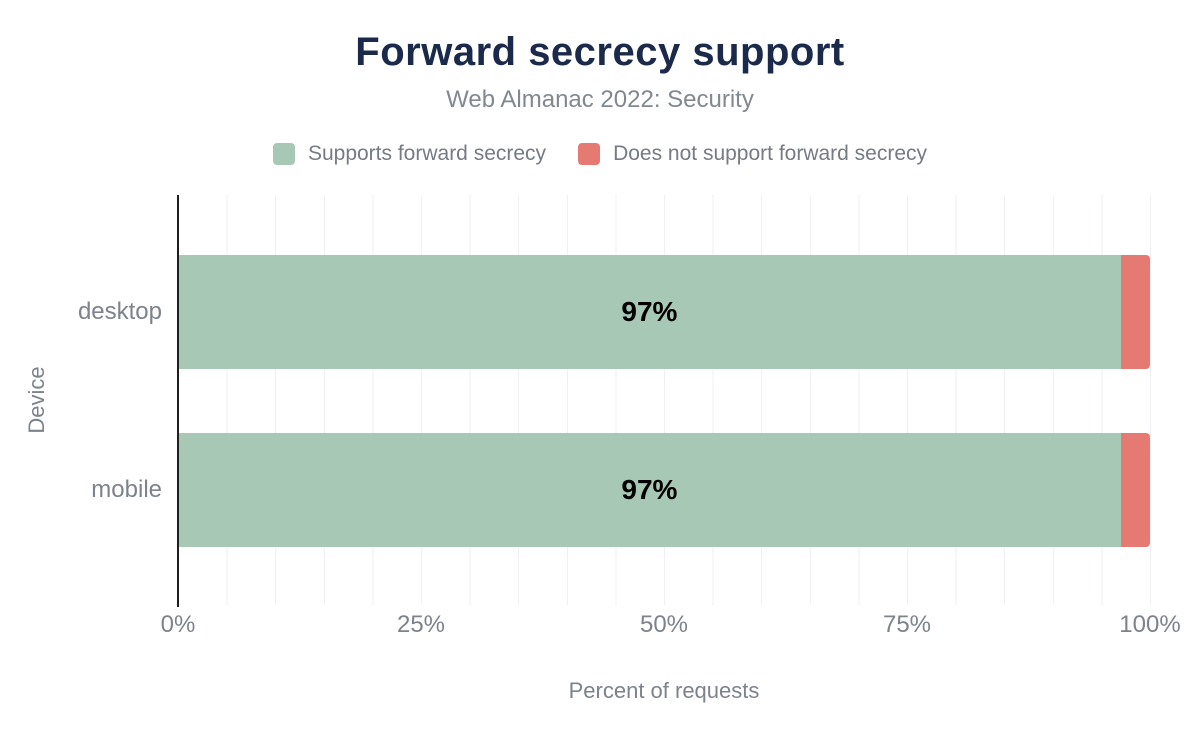  Describe the element at coordinates (427, 153) in the screenshot. I see `legend-label-supports: Supports forward secrecy` at that location.